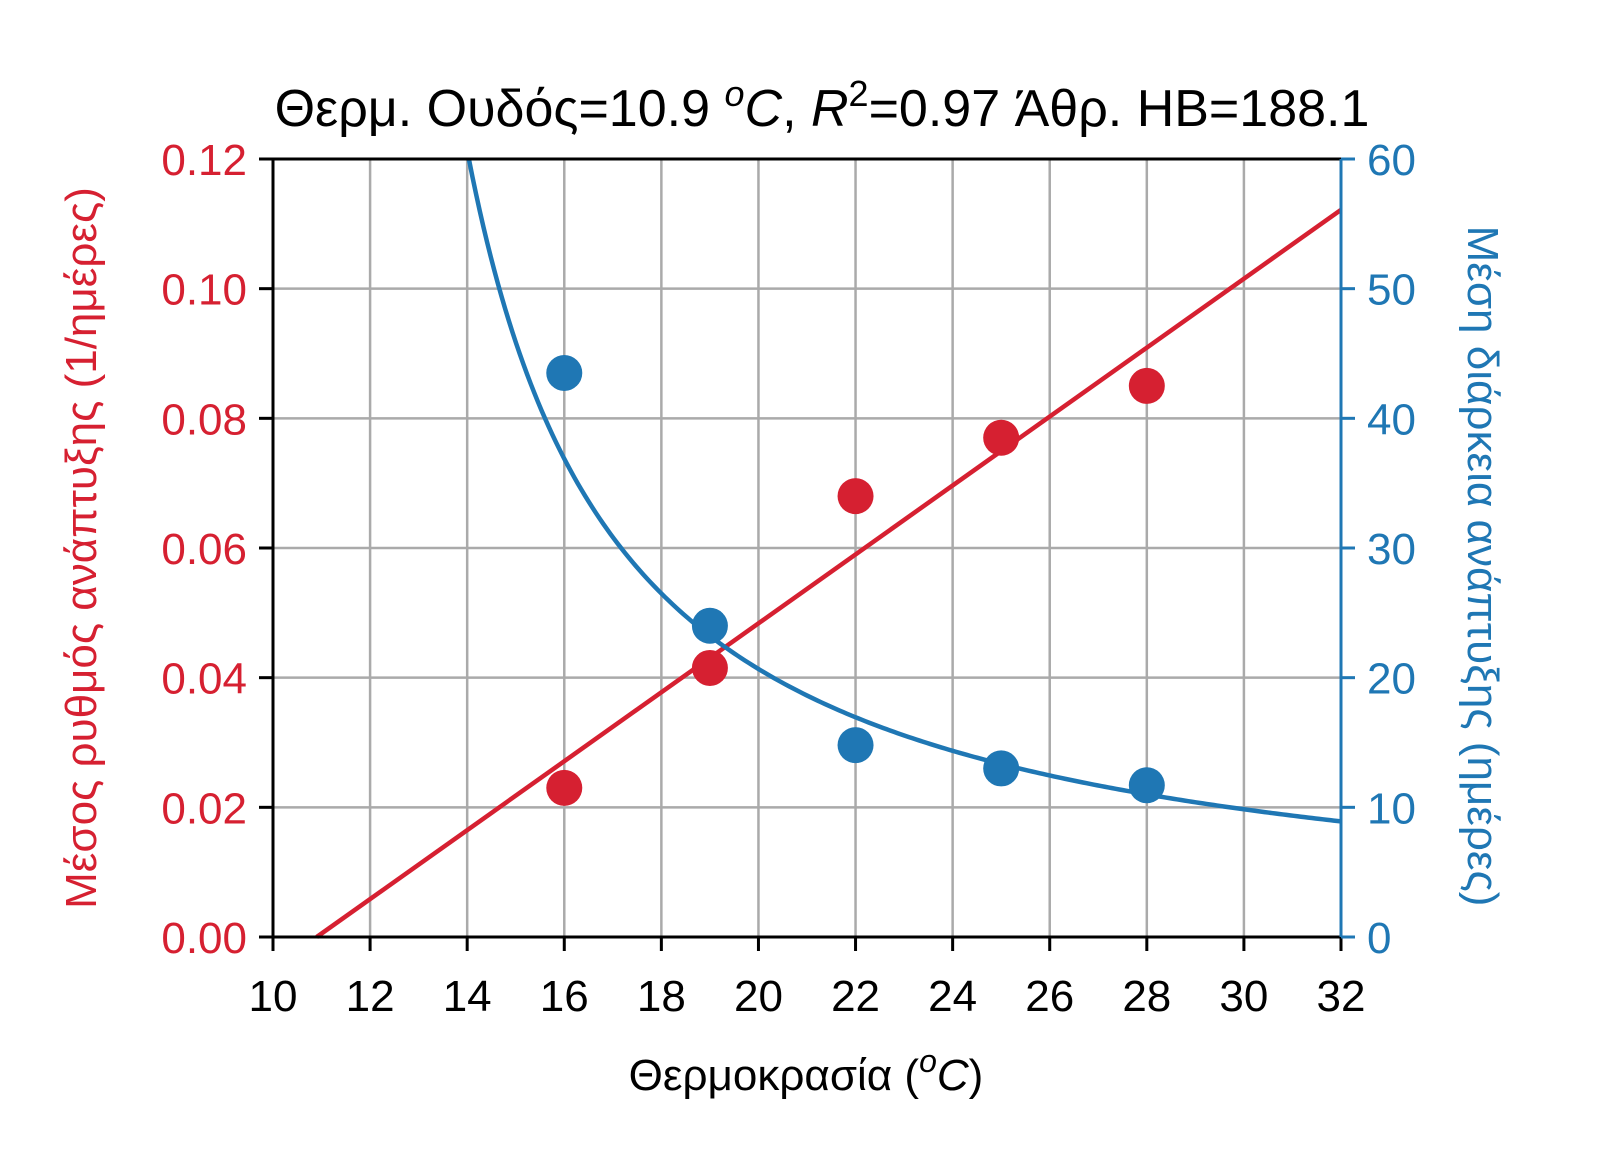 Image resolution: width=1600 pixels, height=1172 pixels. Describe the element at coordinates (855, 580) in the screenshot. I see `data-points` at that location.